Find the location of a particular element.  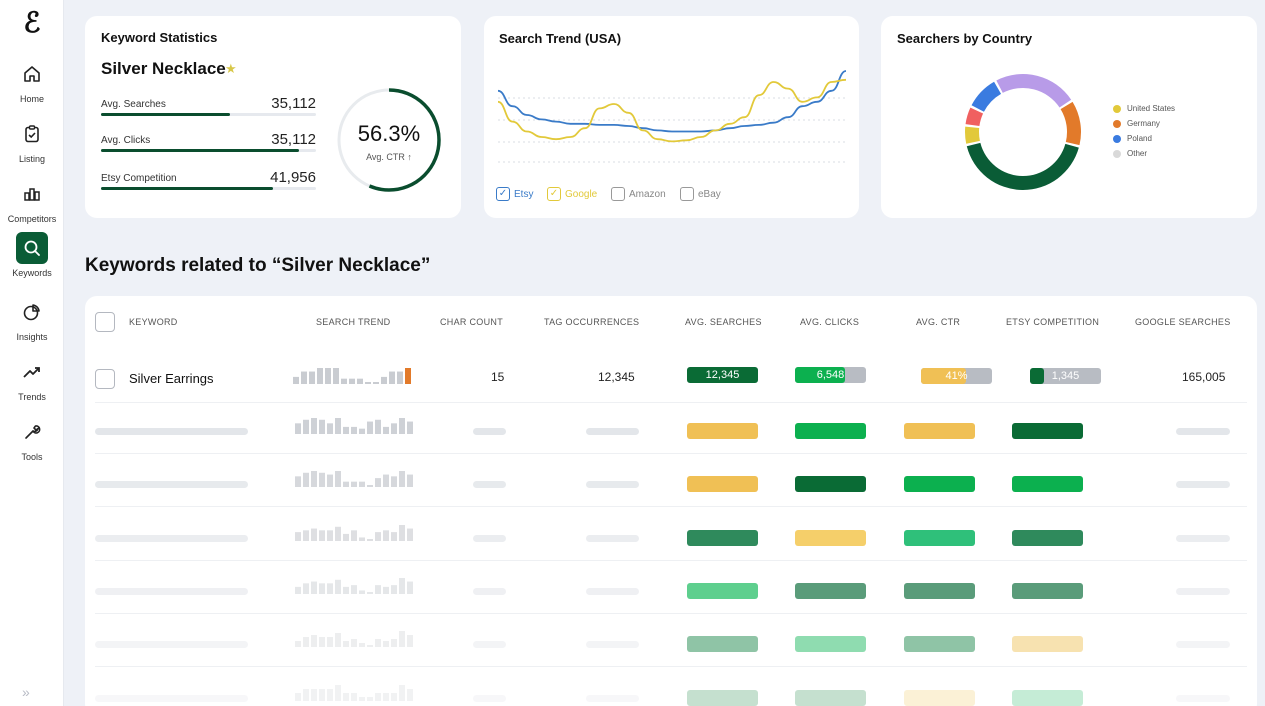

legend-etsy: ✓ Etsy is located at coordinates (514, 194).